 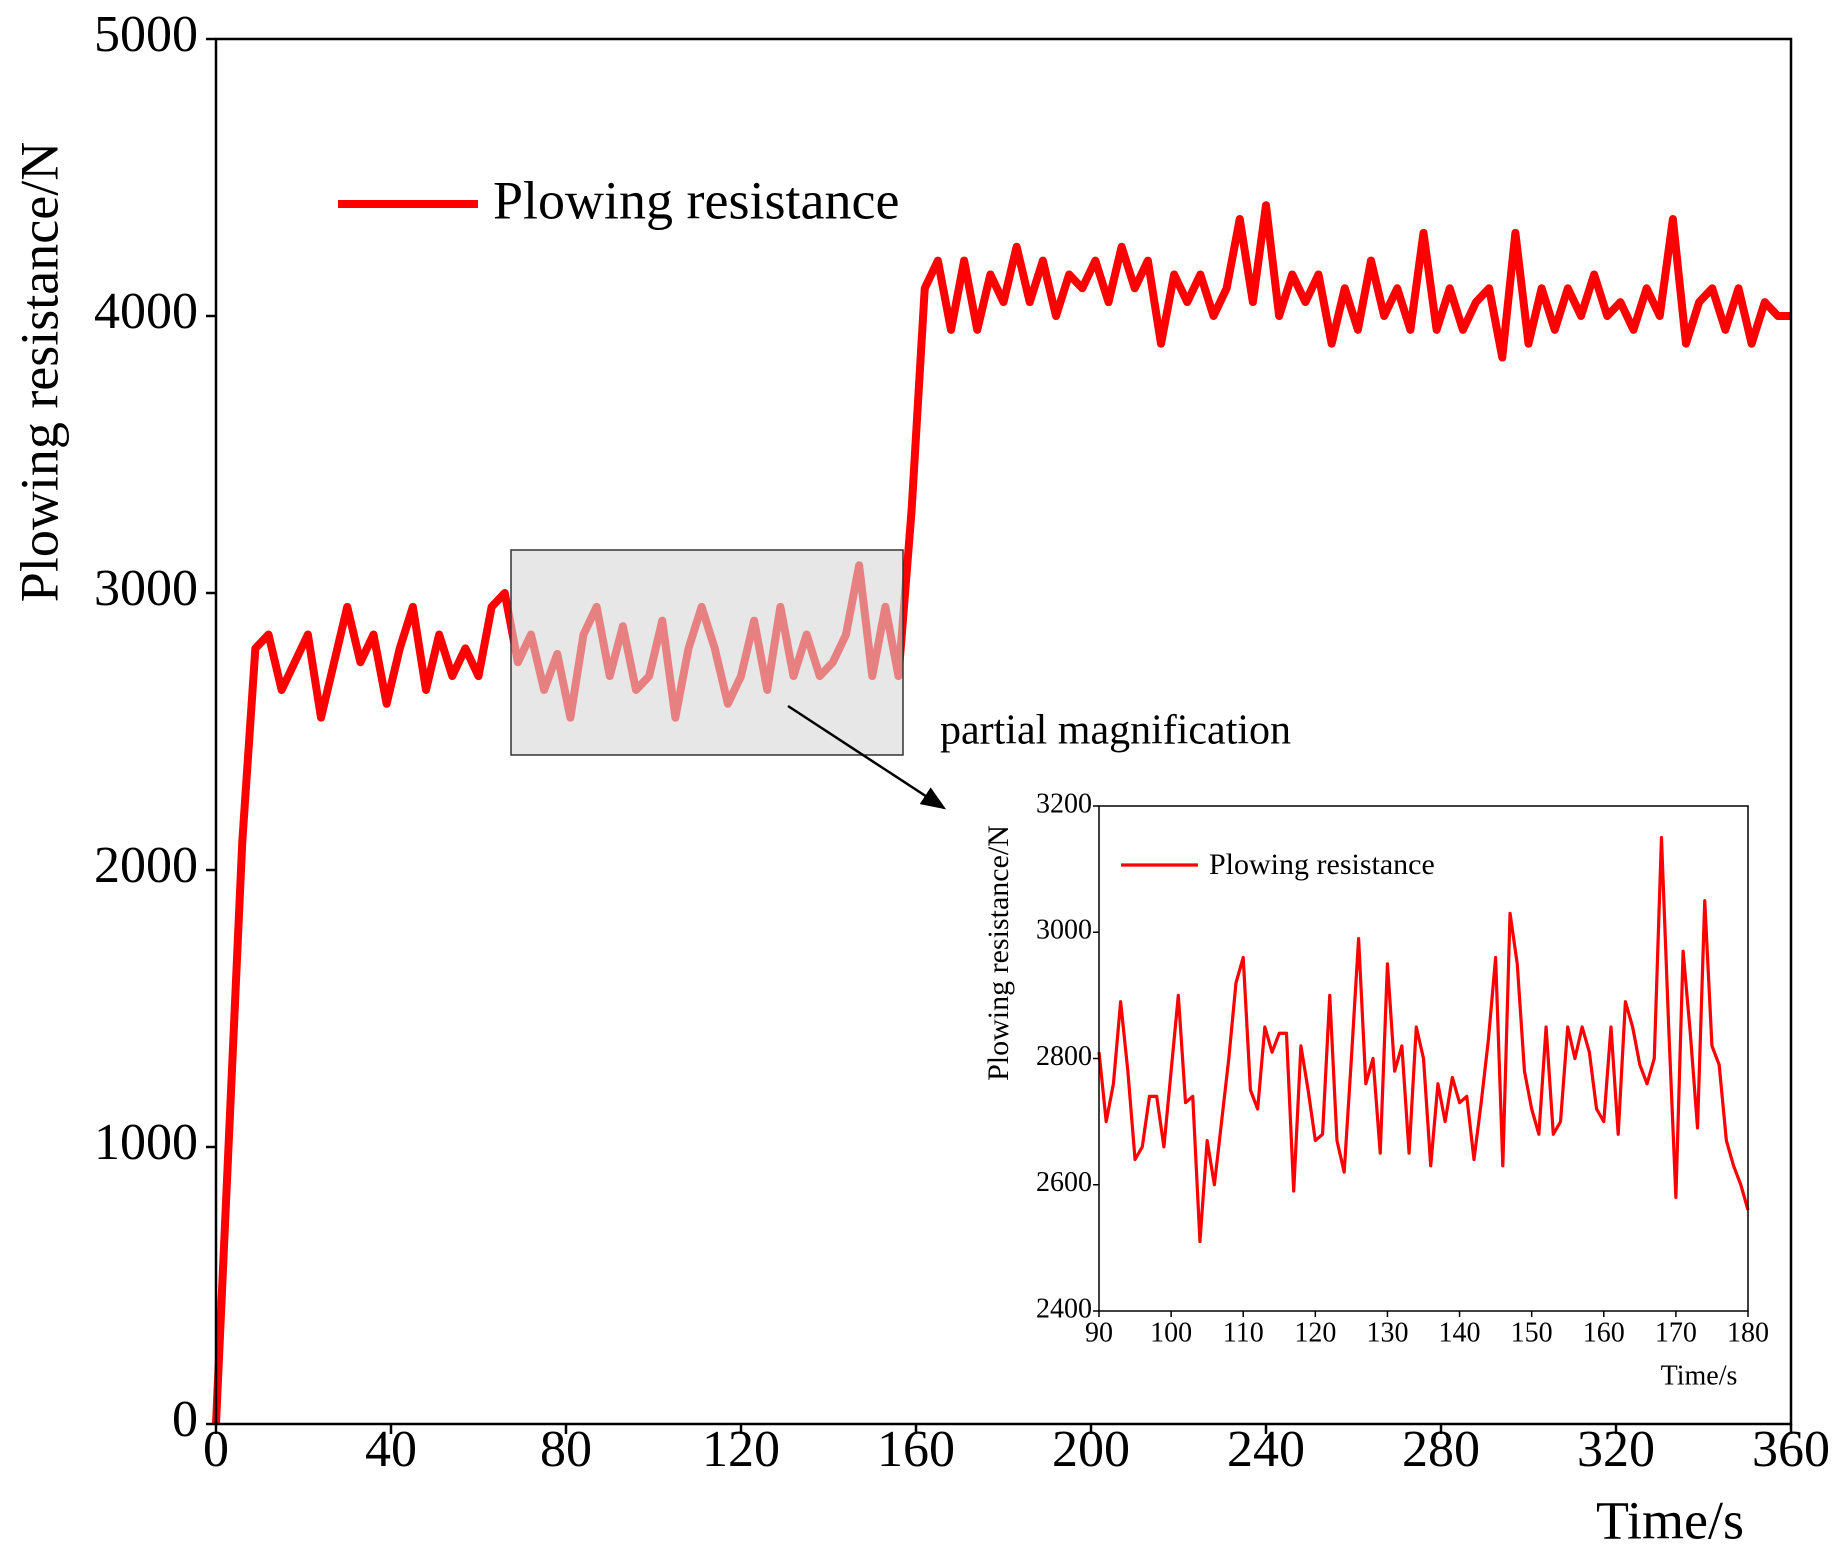 I want to click on x-tick-label: 130, so click(x=1387, y=1332).